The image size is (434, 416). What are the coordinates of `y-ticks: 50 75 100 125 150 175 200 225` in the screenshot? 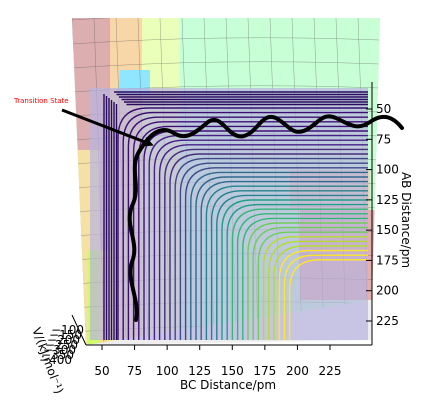 It's located at (382, 215).